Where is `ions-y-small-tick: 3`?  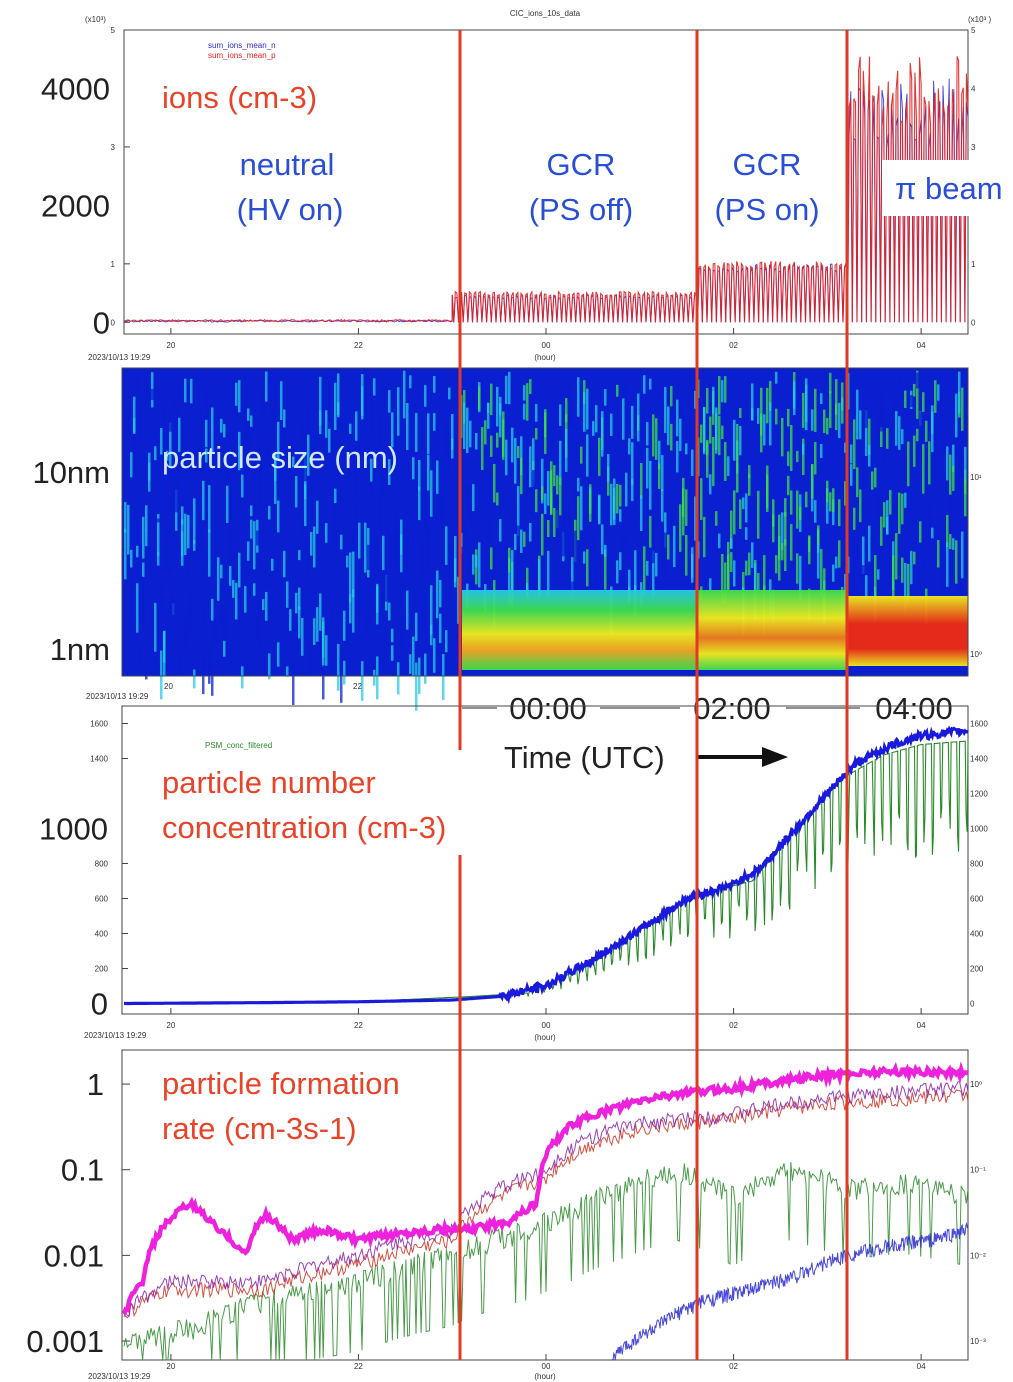
ions-y-small-tick: 3 is located at coordinates (113, 147).